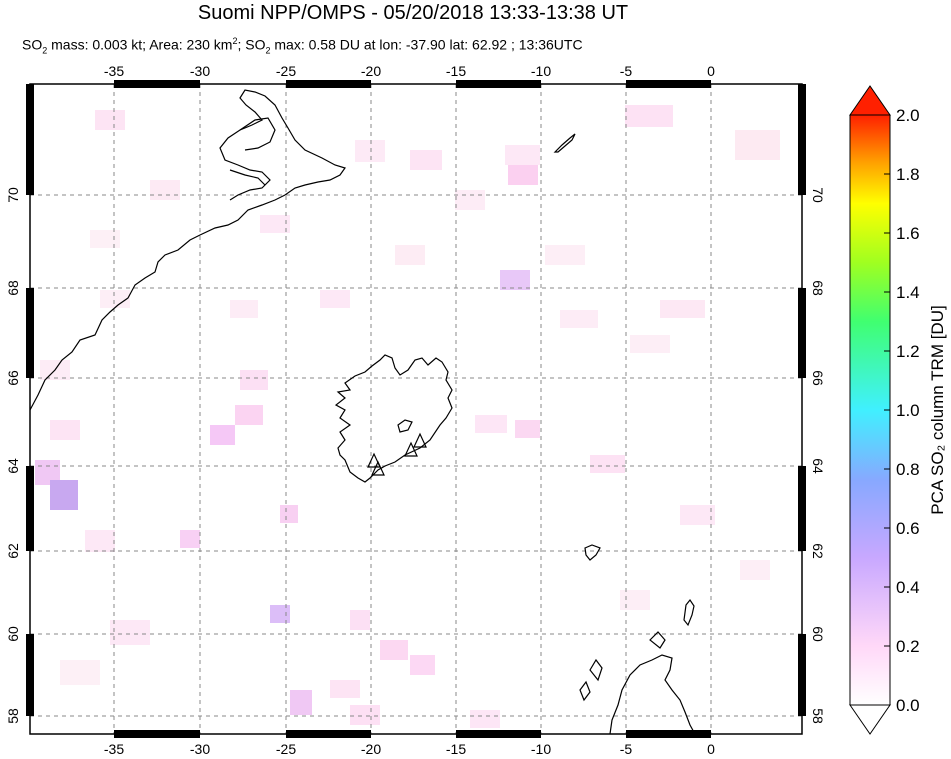 The height and width of the screenshot is (759, 951). Describe the element at coordinates (908, 528) in the screenshot. I see `colorbar-tick-label: 0.6` at that location.